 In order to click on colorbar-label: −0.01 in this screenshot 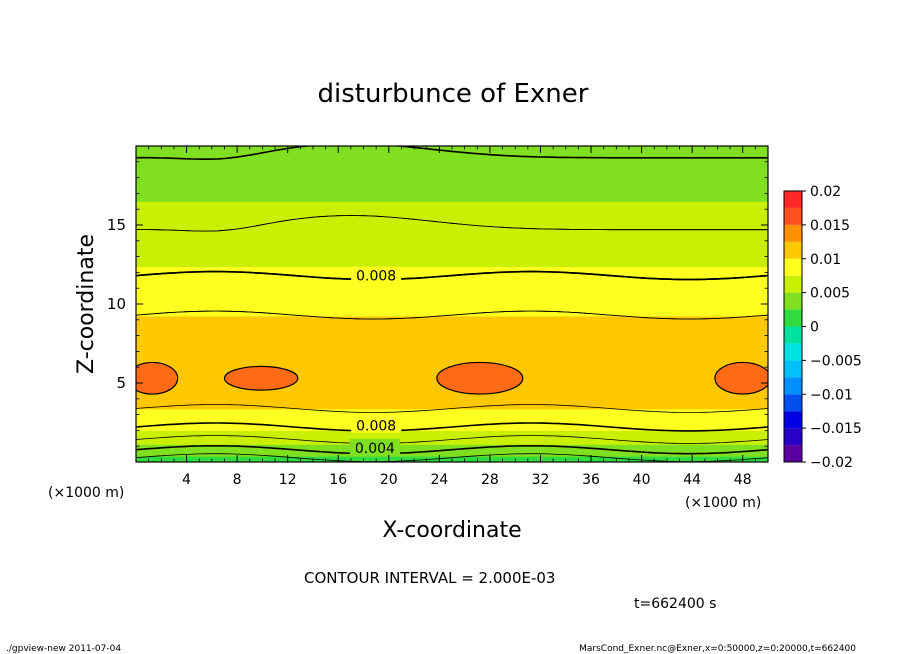, I will do `click(831, 395)`.